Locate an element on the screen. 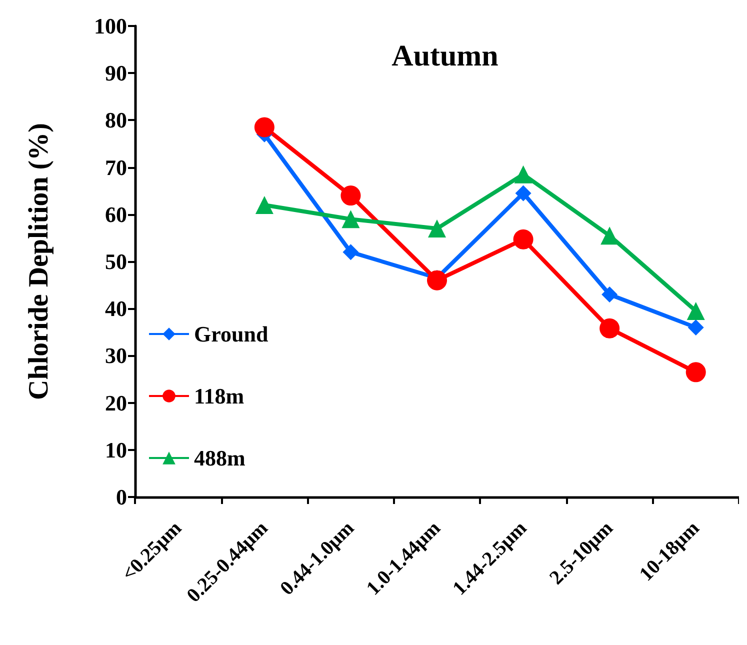 The width and height of the screenshot is (747, 645). legend-label: 488m is located at coordinates (220, 458).